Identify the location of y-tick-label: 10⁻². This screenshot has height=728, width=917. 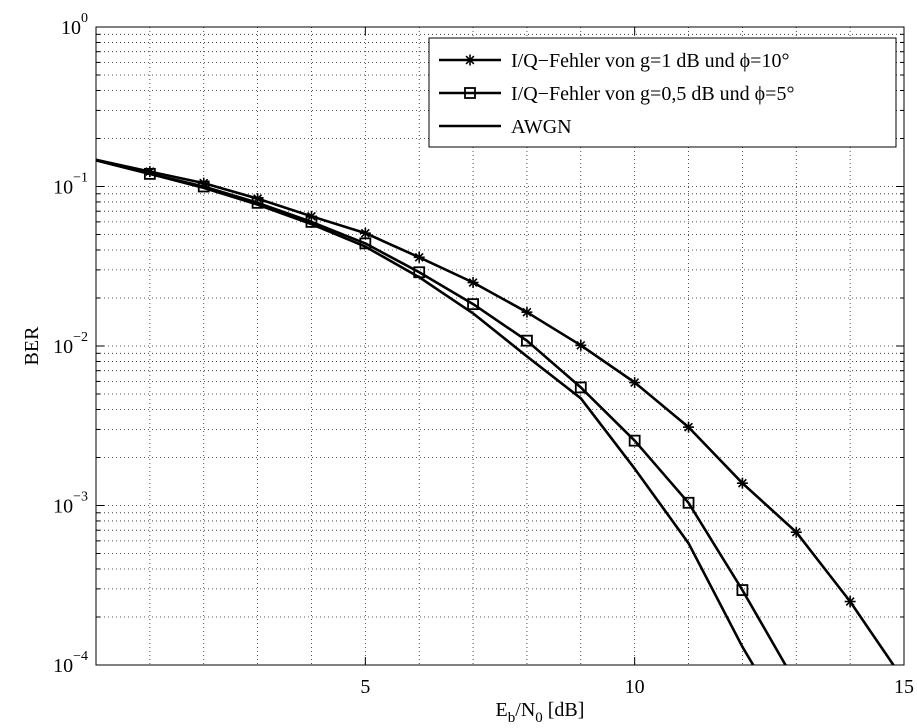
(70, 344).